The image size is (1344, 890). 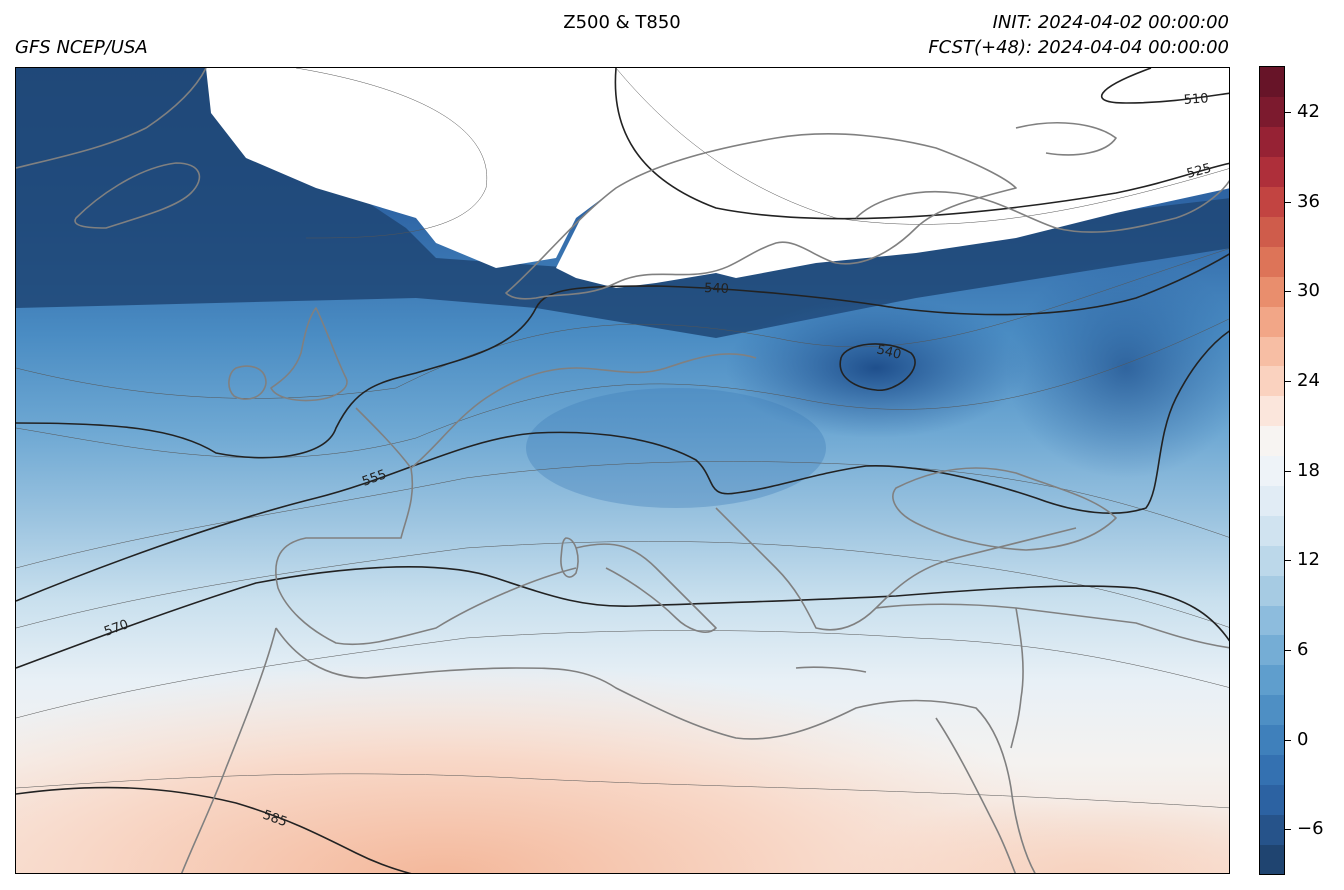 I want to click on colorbar-tick-label: 30, so click(x=1308, y=291).